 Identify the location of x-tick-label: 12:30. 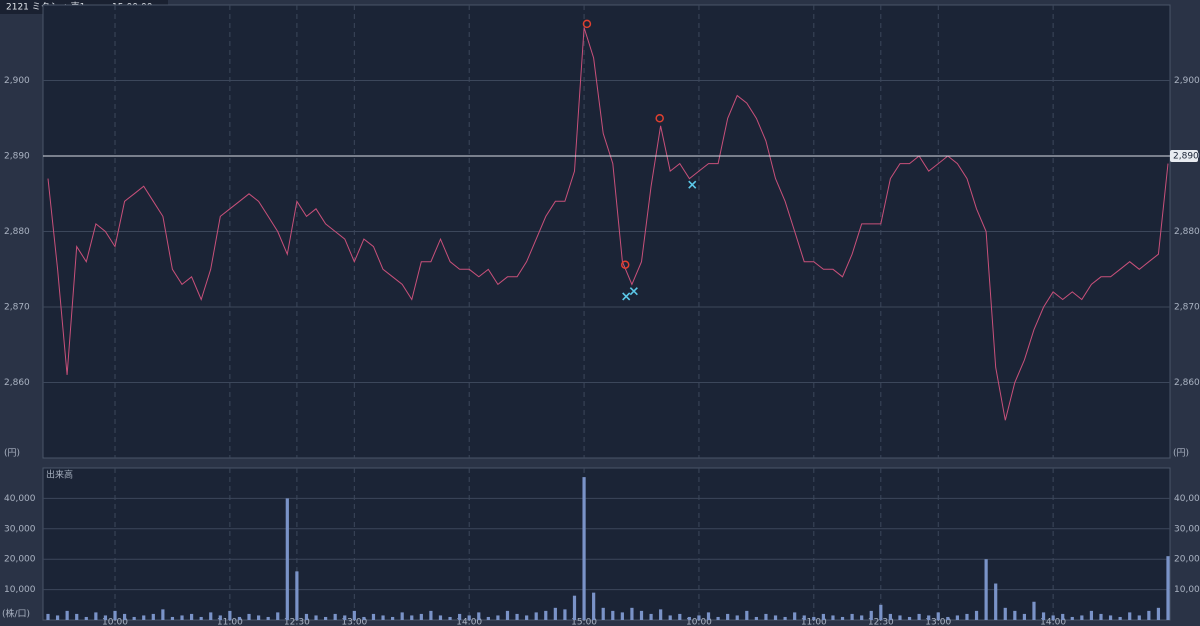
(297, 622).